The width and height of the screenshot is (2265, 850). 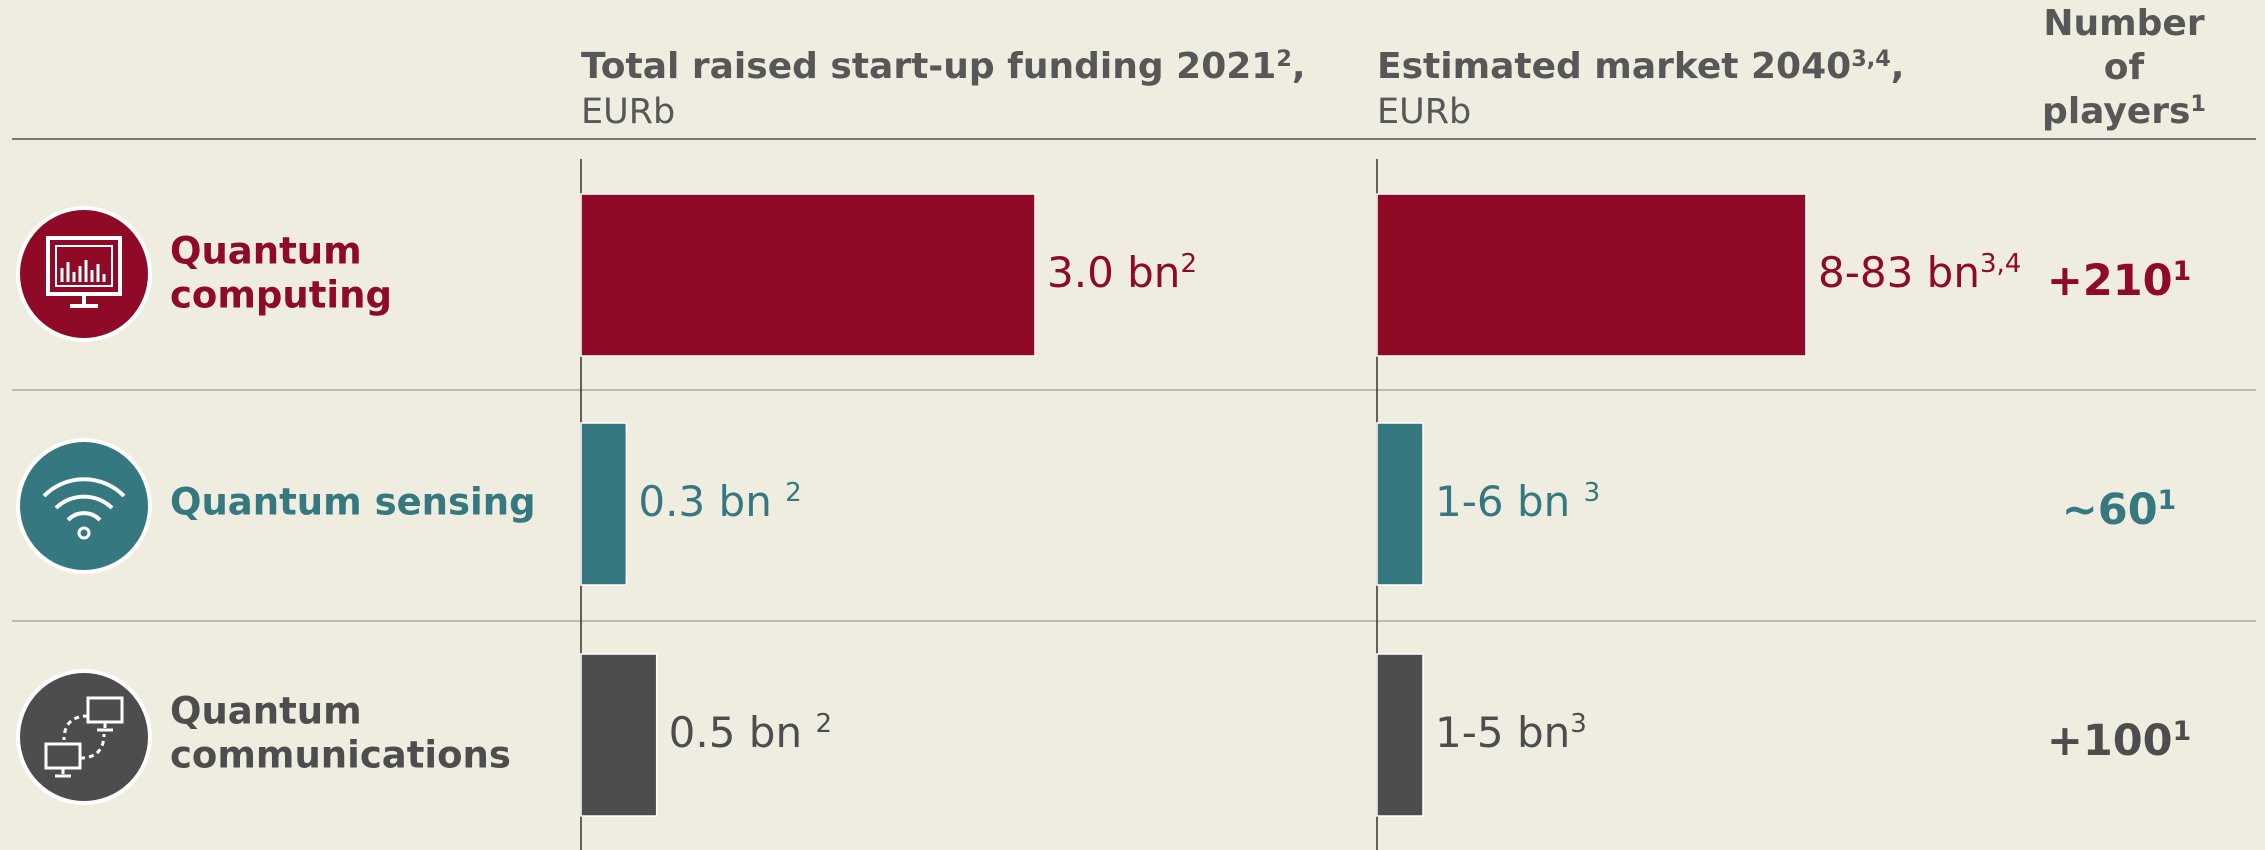 What do you see at coordinates (84, 506) in the screenshot?
I see `icon-sensing` at bounding box center [84, 506].